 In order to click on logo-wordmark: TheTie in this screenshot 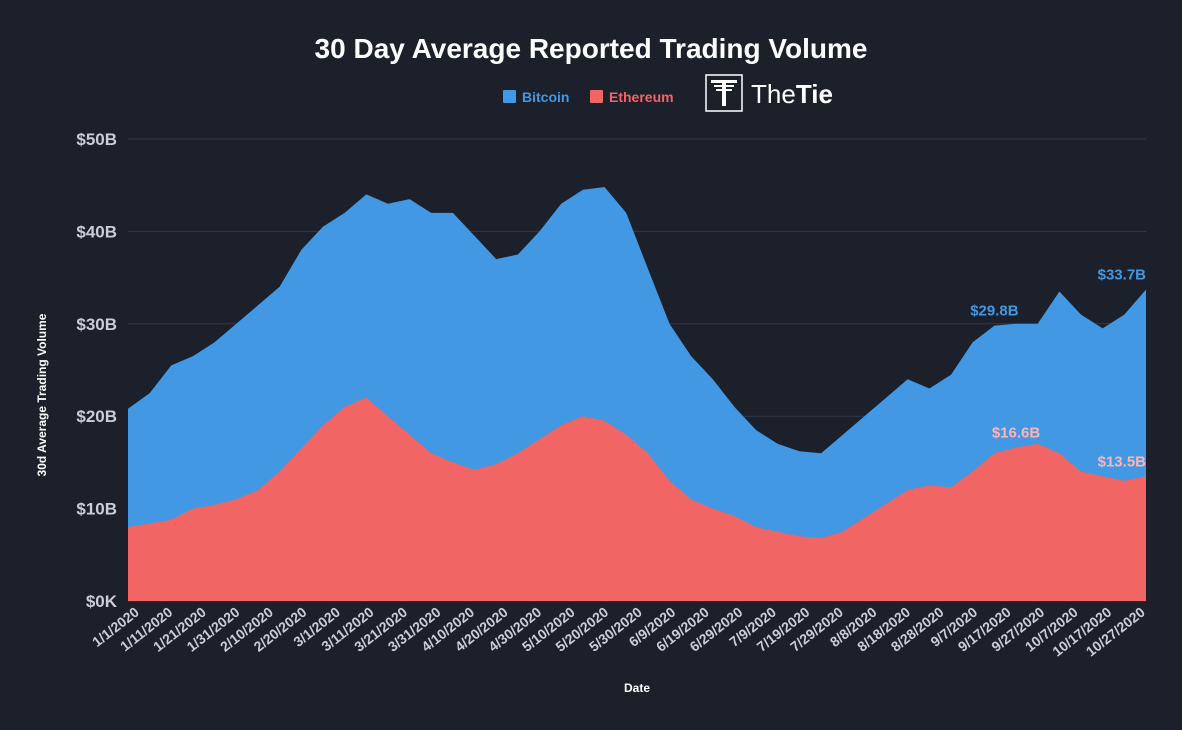, I will do `click(792, 94)`.